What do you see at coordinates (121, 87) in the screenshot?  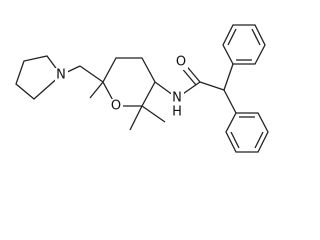 I see `atom-labels: N O N H O` at bounding box center [121, 87].